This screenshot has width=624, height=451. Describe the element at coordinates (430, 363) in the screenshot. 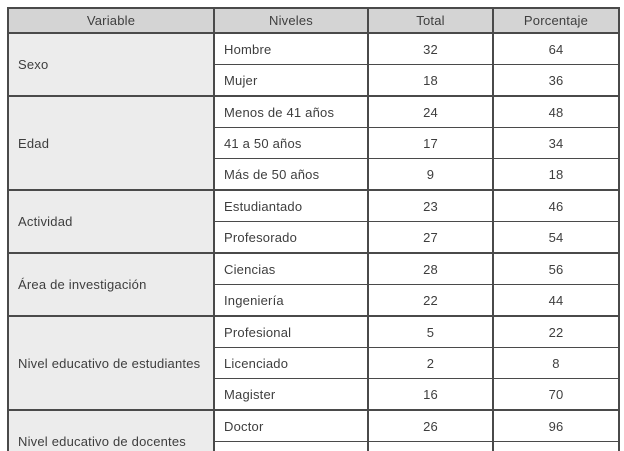

I see `total-cell: 2` at that location.